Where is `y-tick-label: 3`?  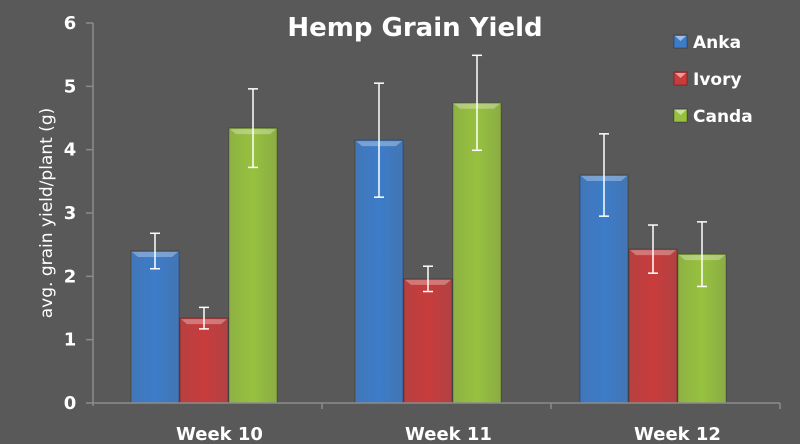
y-tick-label: 3 is located at coordinates (70, 213).